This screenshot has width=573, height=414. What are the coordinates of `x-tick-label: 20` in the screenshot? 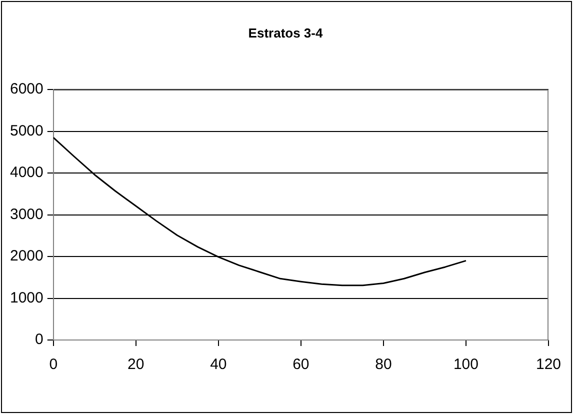 It's located at (136, 365).